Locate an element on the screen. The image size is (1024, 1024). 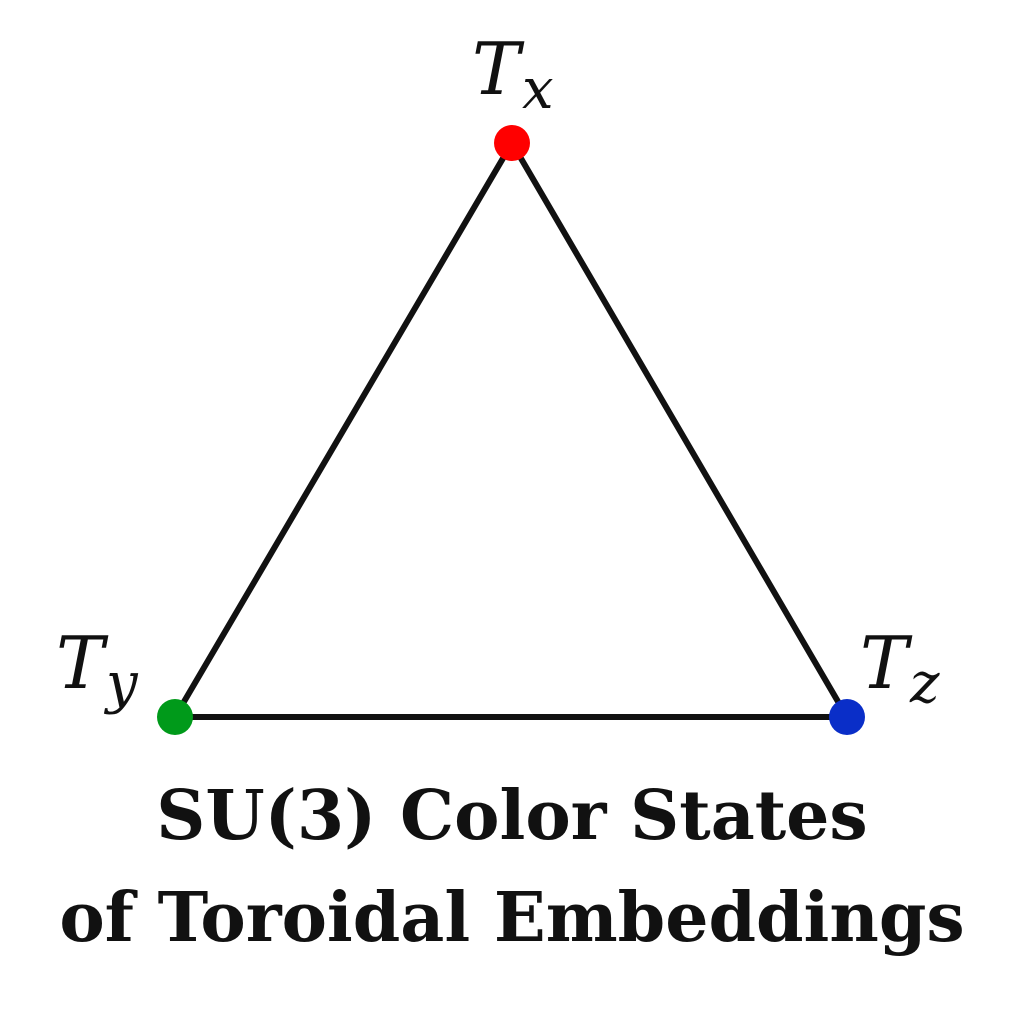
vertex-x-subscript: x is located at coordinates (538, 89).